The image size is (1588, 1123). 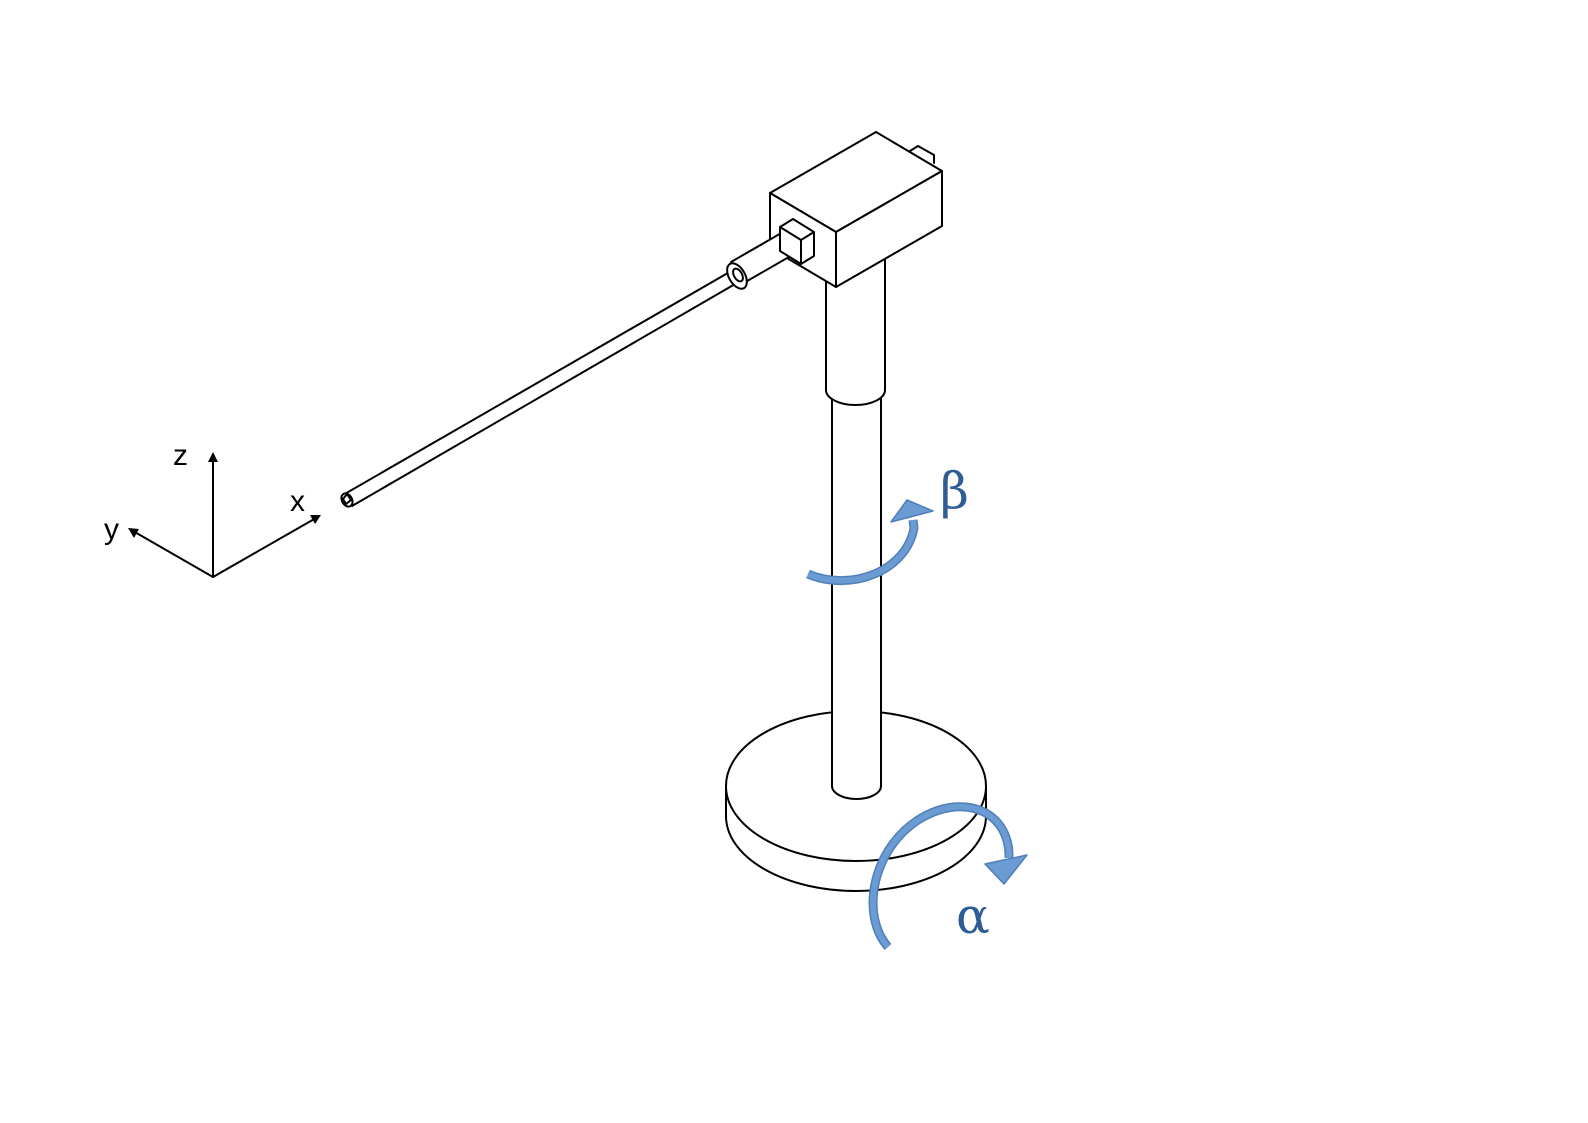 I want to click on z-axis-arrowhead, so click(x=213, y=457).